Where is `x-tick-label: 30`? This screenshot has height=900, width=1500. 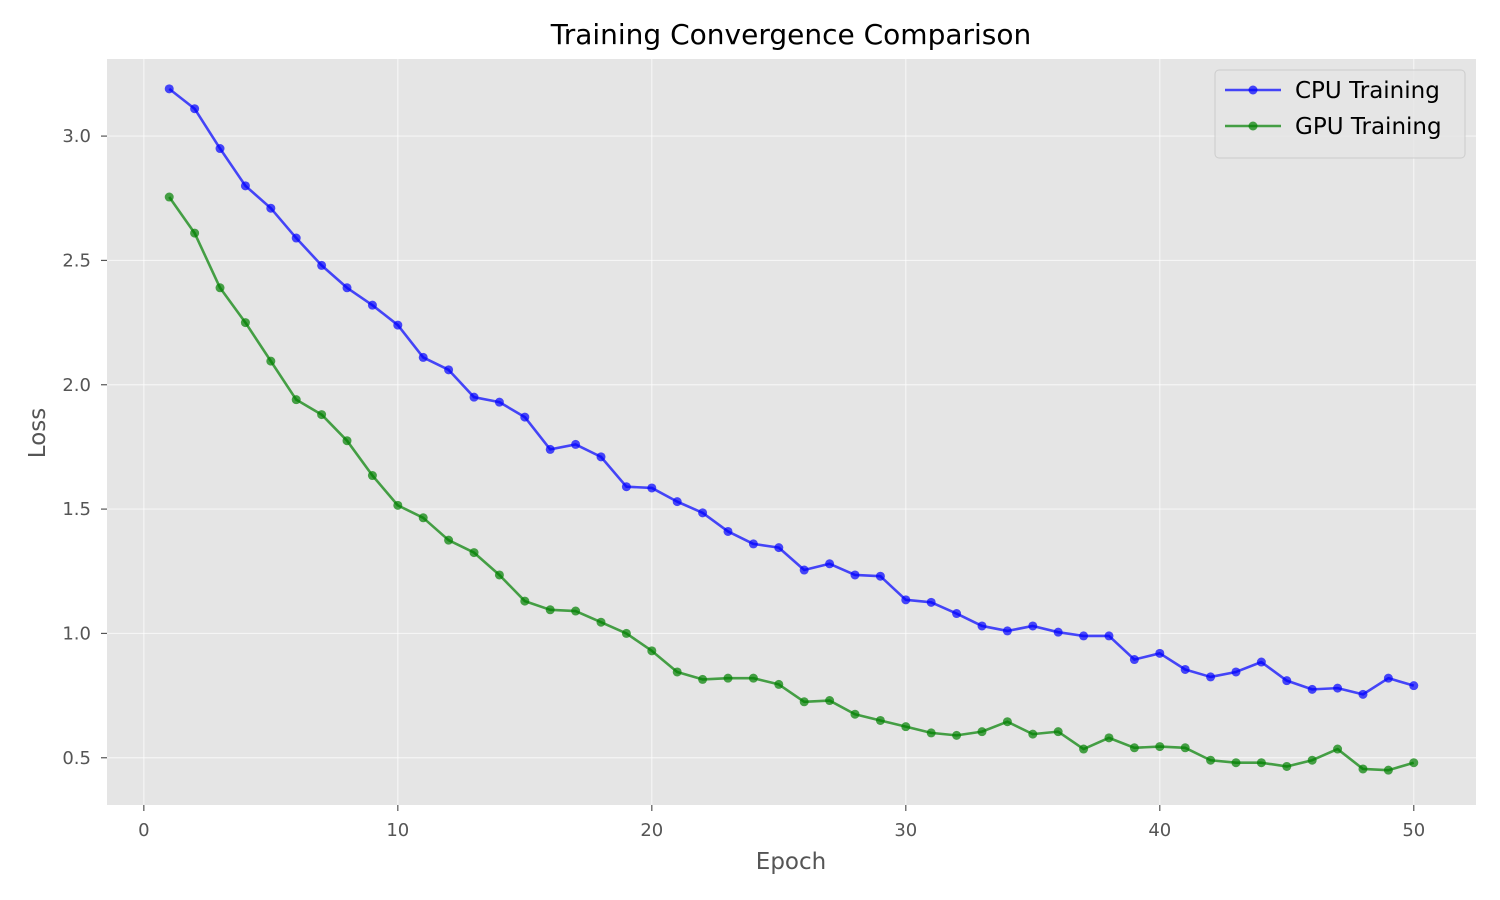
x-tick-label: 30 is located at coordinates (905, 830).